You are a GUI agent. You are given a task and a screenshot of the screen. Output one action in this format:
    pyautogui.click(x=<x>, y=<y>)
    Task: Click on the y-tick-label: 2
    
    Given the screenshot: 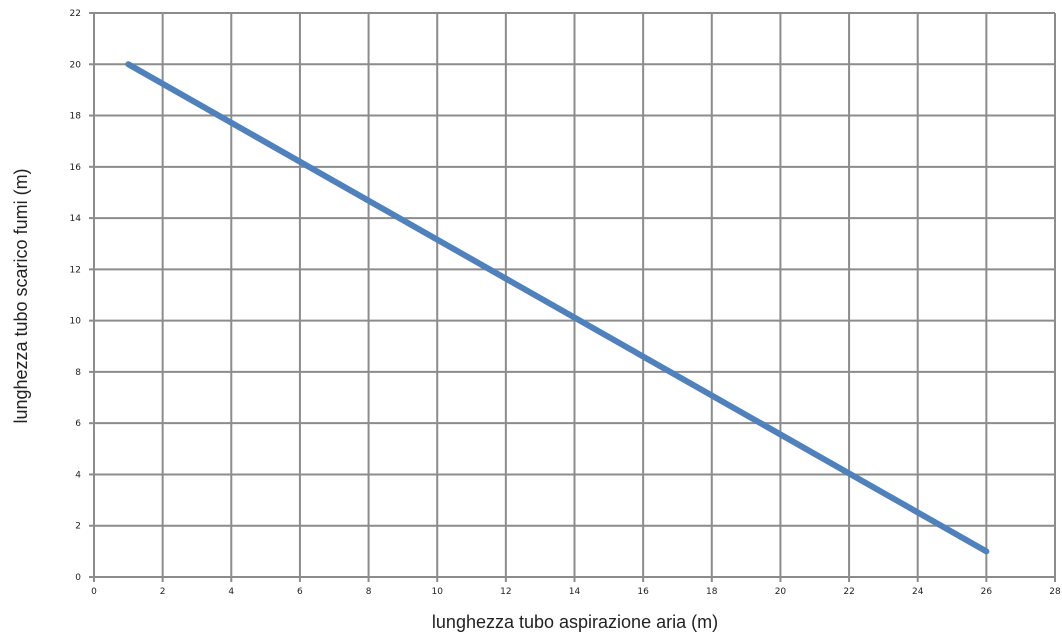 What is the action you would take?
    pyautogui.click(x=78, y=527)
    